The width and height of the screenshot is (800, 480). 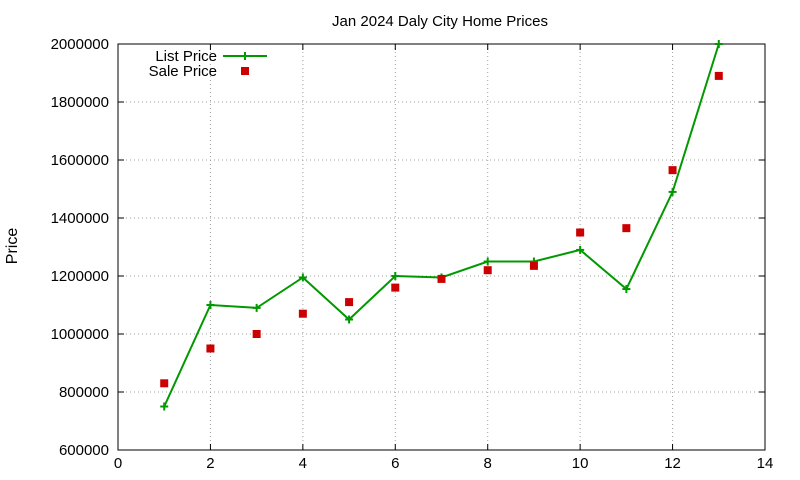 I want to click on chart-title: Jan 2024 Daly City Home Prices, so click(x=440, y=21).